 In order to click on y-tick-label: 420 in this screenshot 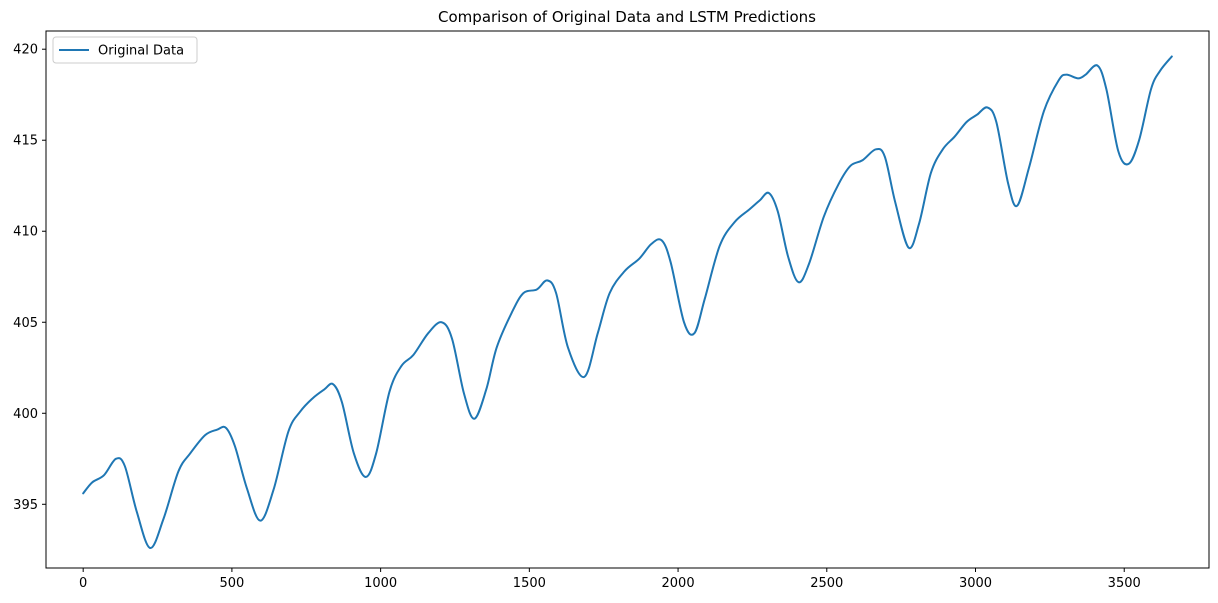, I will do `click(25, 50)`.